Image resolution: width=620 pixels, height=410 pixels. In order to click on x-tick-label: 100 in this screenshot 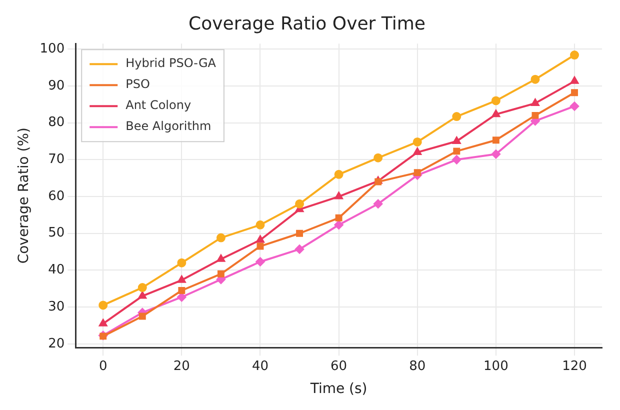, I will do `click(496, 366)`.